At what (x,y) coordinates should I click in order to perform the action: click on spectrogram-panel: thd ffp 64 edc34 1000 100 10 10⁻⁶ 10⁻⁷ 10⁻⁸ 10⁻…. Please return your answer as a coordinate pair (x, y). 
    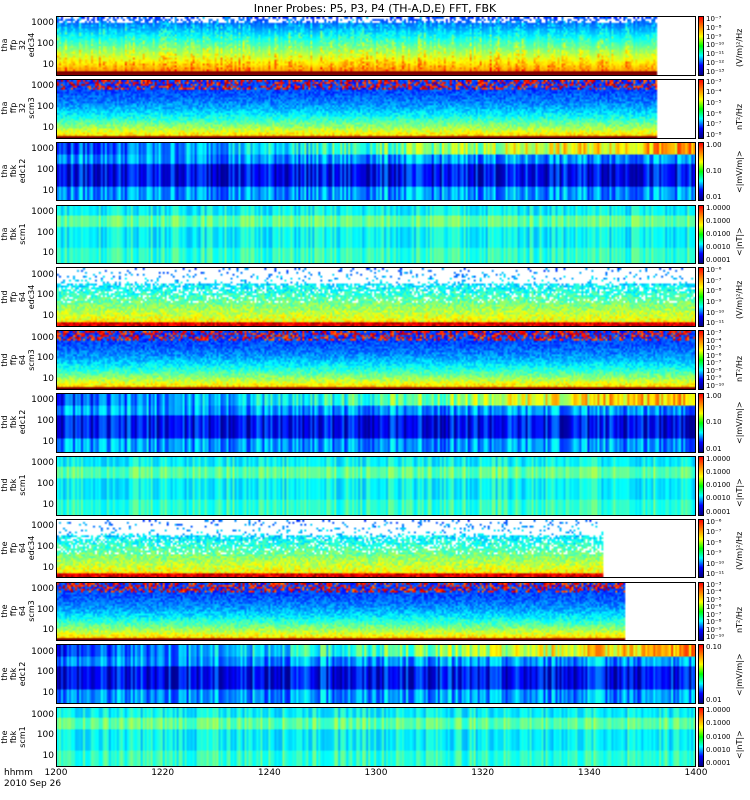
    Looking at the image, I should click on (375, 296).